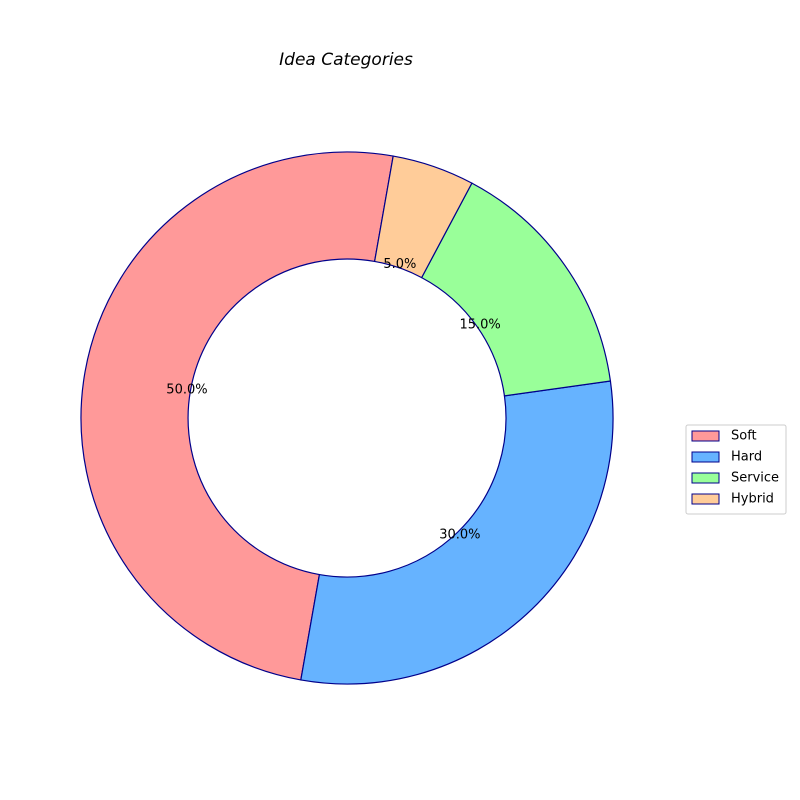 The width and height of the screenshot is (800, 800). Describe the element at coordinates (755, 478) in the screenshot. I see `legend-label-service: Service` at that location.